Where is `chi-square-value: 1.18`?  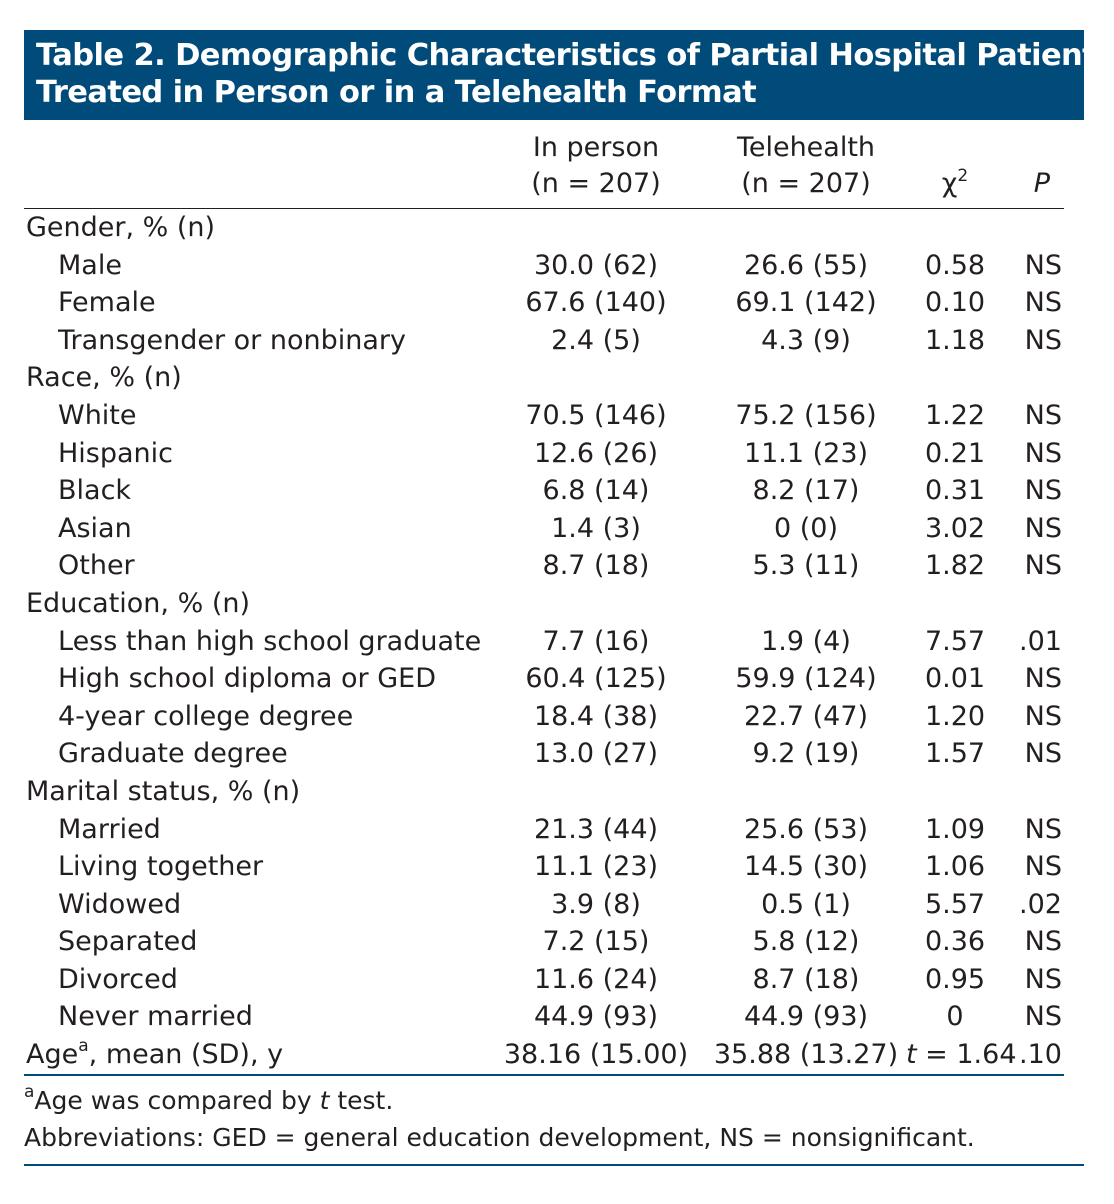
chi-square-value: 1.18 is located at coordinates (955, 340).